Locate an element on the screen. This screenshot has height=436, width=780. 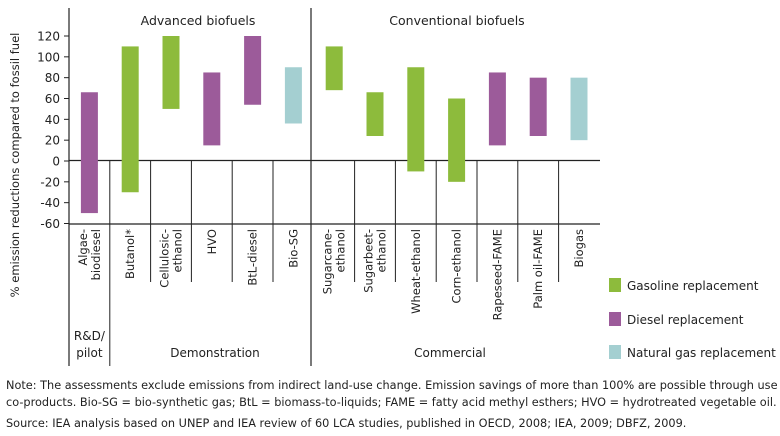
category-label: Corn-ethanol is located at coordinates (457, 266).